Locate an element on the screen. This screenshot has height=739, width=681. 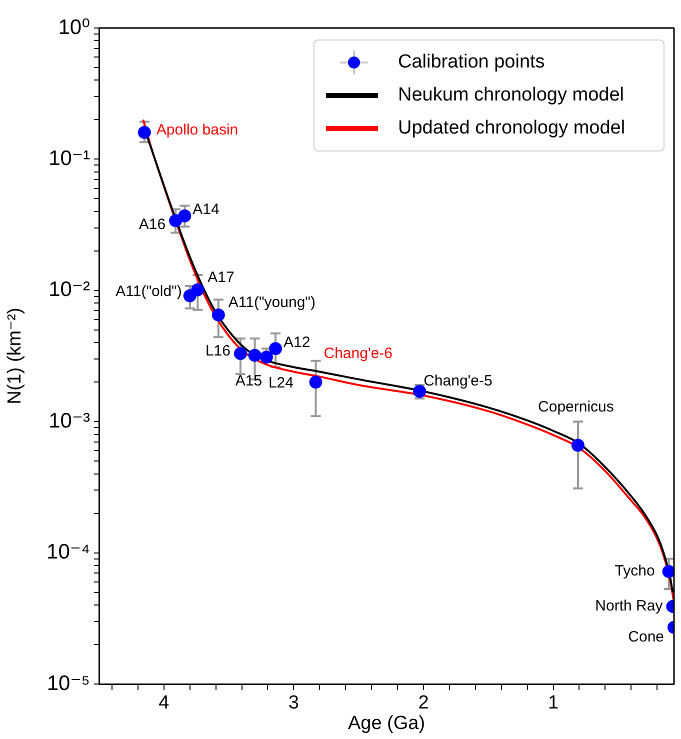
legend-label: Updated chronology model is located at coordinates (512, 128).